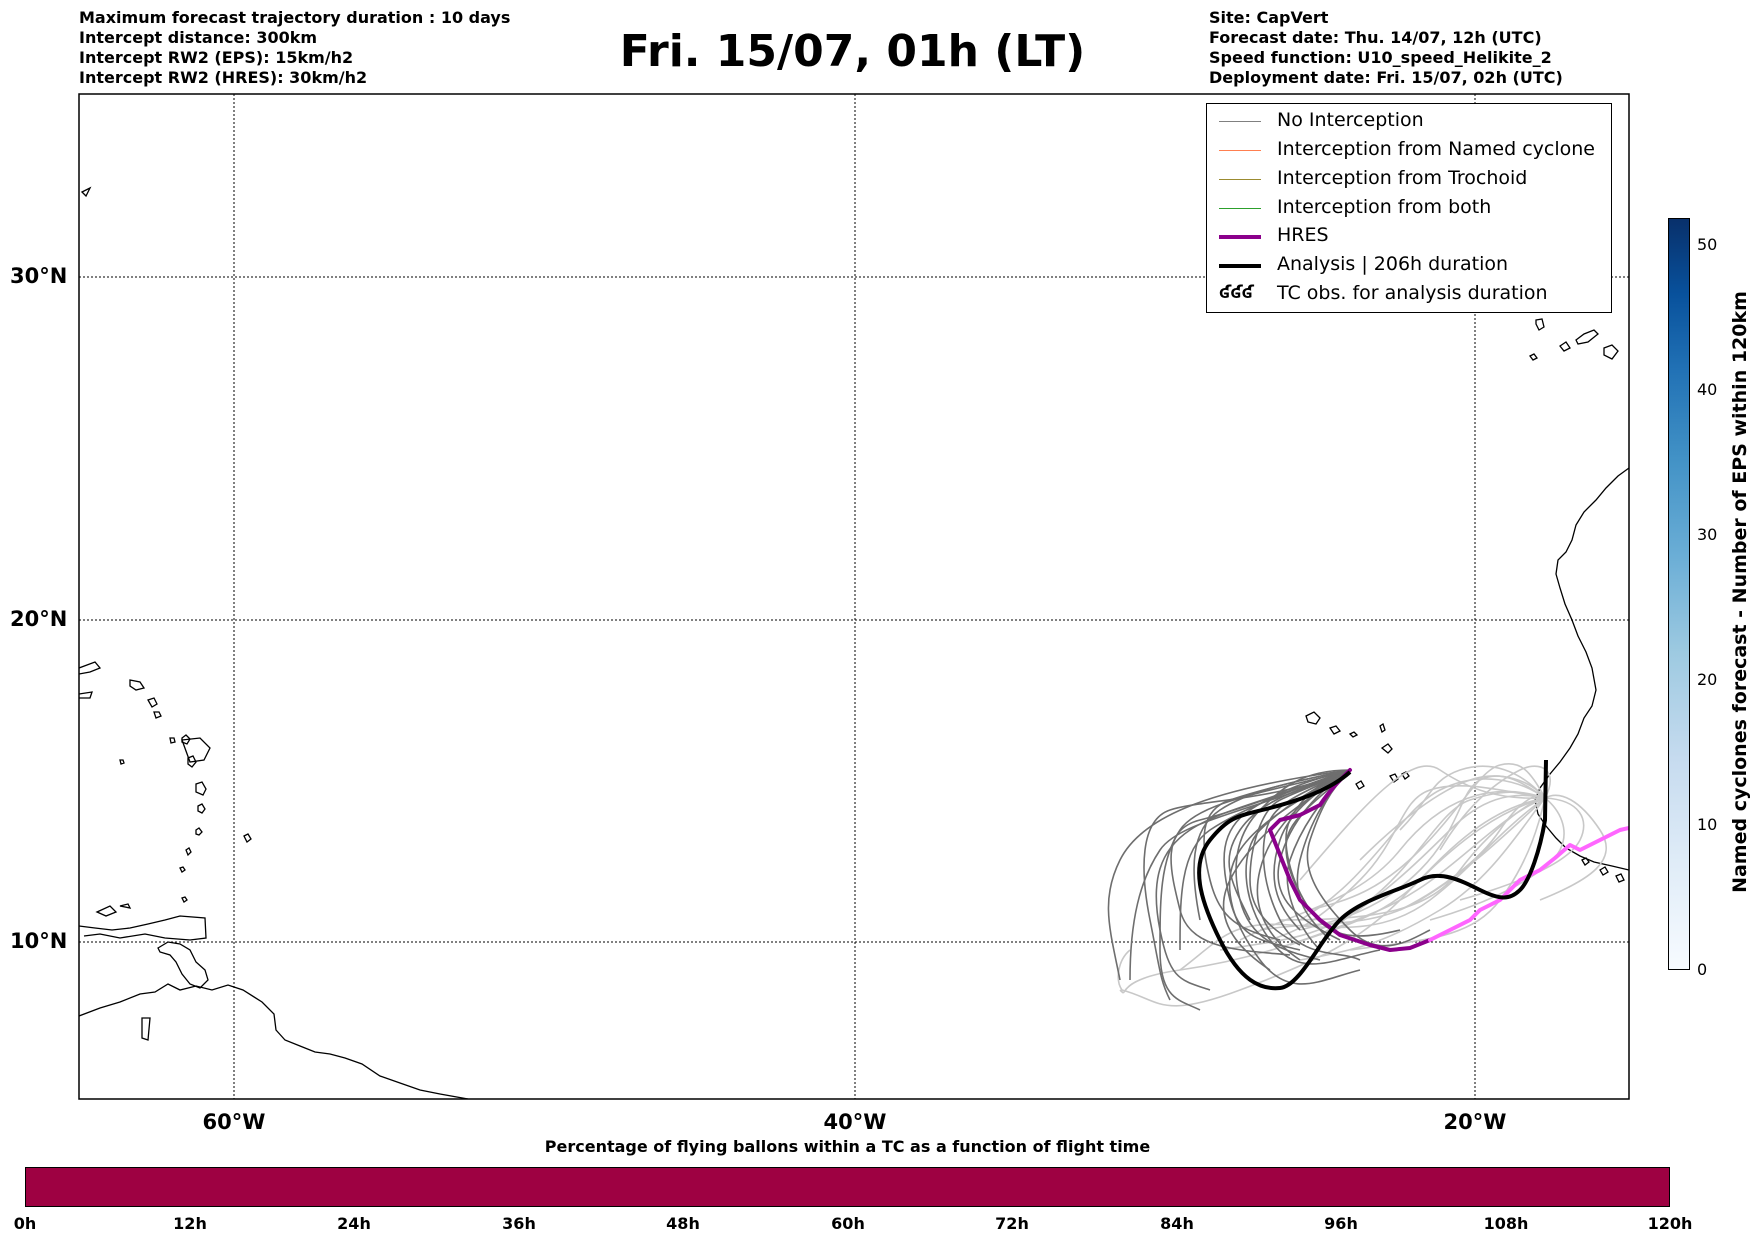 The image size is (1752, 1241). What do you see at coordinates (1177, 1223) in the screenshot?
I see `colorbar-tick: 84h` at bounding box center [1177, 1223].